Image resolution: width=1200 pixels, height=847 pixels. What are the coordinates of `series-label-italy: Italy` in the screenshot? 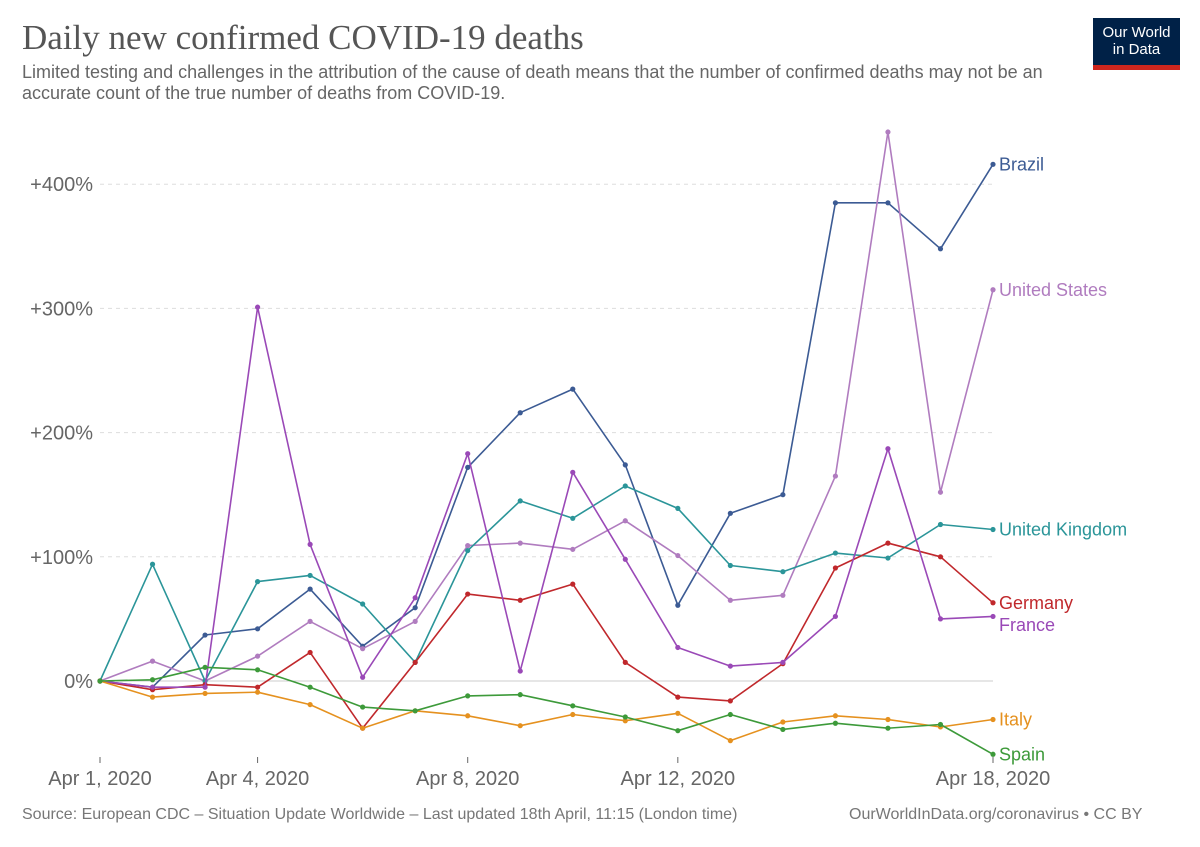 It's located at (1015, 720).